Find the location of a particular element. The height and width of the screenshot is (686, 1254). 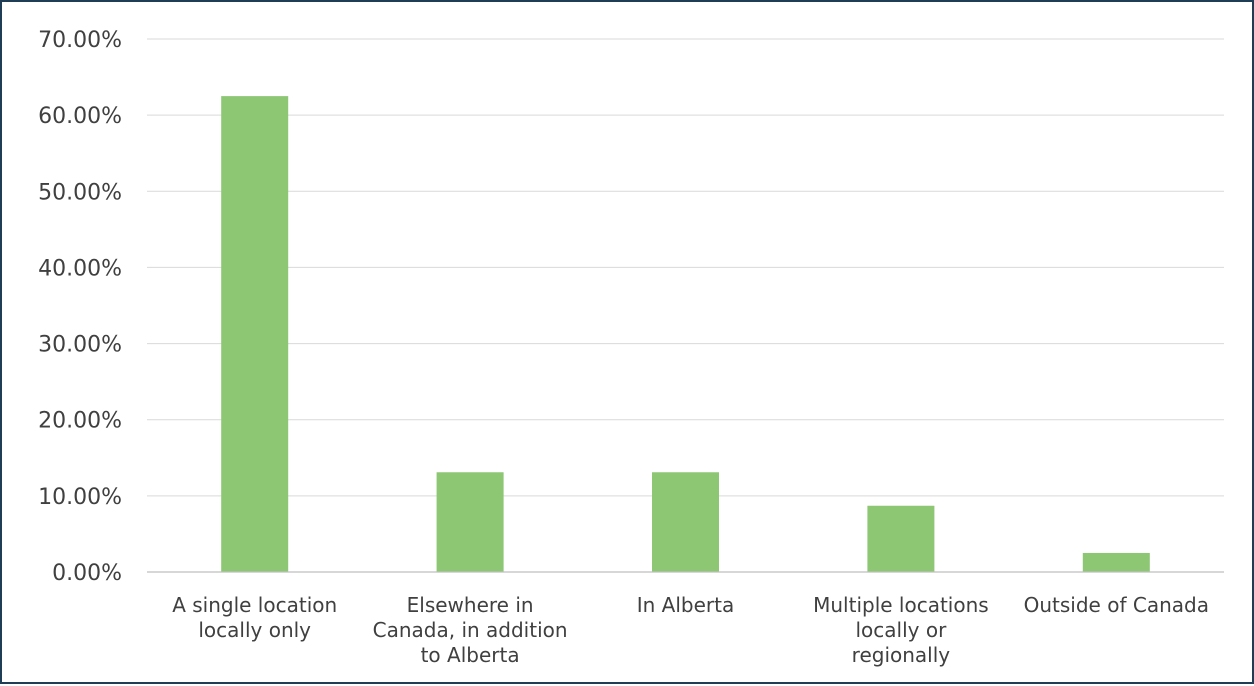

x-category-label: A single location locally only is located at coordinates (254, 617).